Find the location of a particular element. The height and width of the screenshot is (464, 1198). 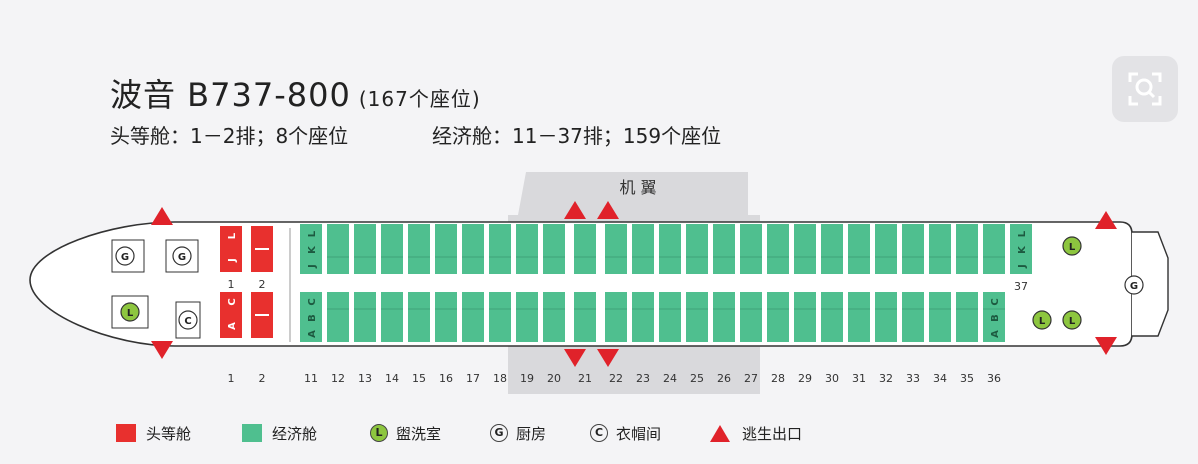

legend-economy: 经济舱 is located at coordinates (279, 433).